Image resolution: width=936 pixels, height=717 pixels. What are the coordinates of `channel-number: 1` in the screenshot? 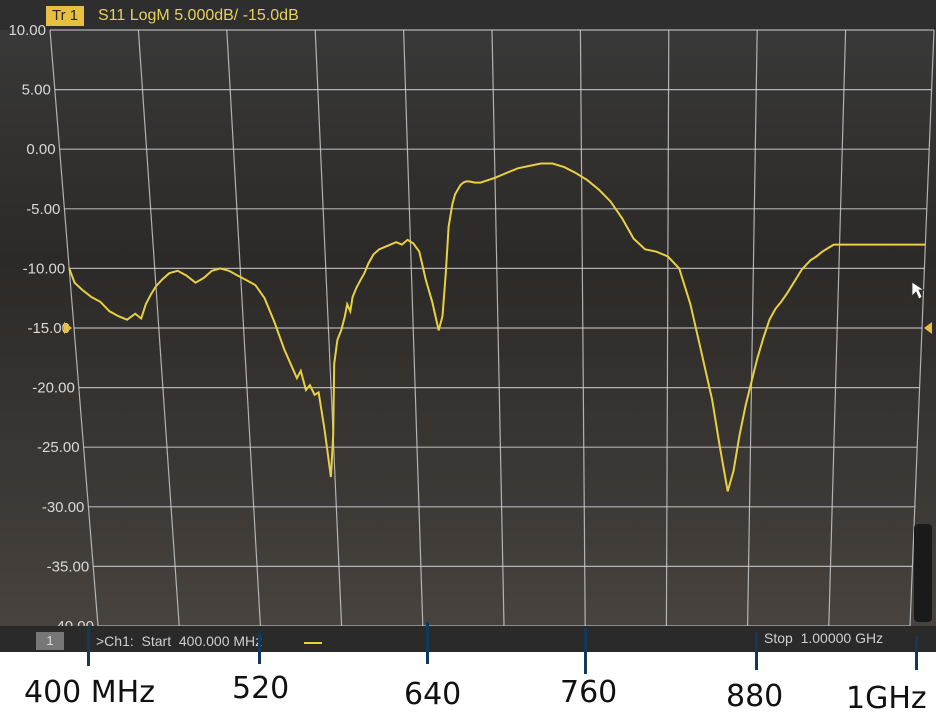 It's located at (50, 641).